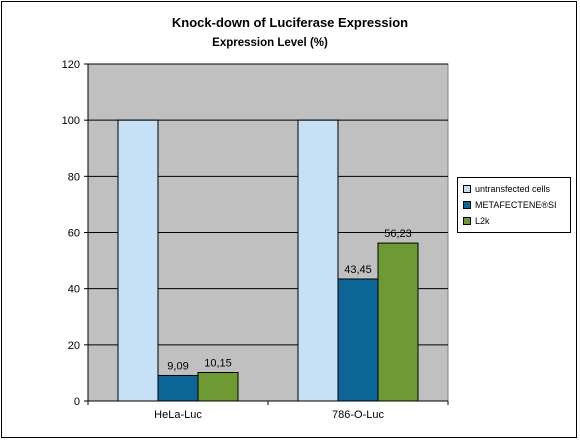  I want to click on y-tick-label: 40, so click(74, 290).